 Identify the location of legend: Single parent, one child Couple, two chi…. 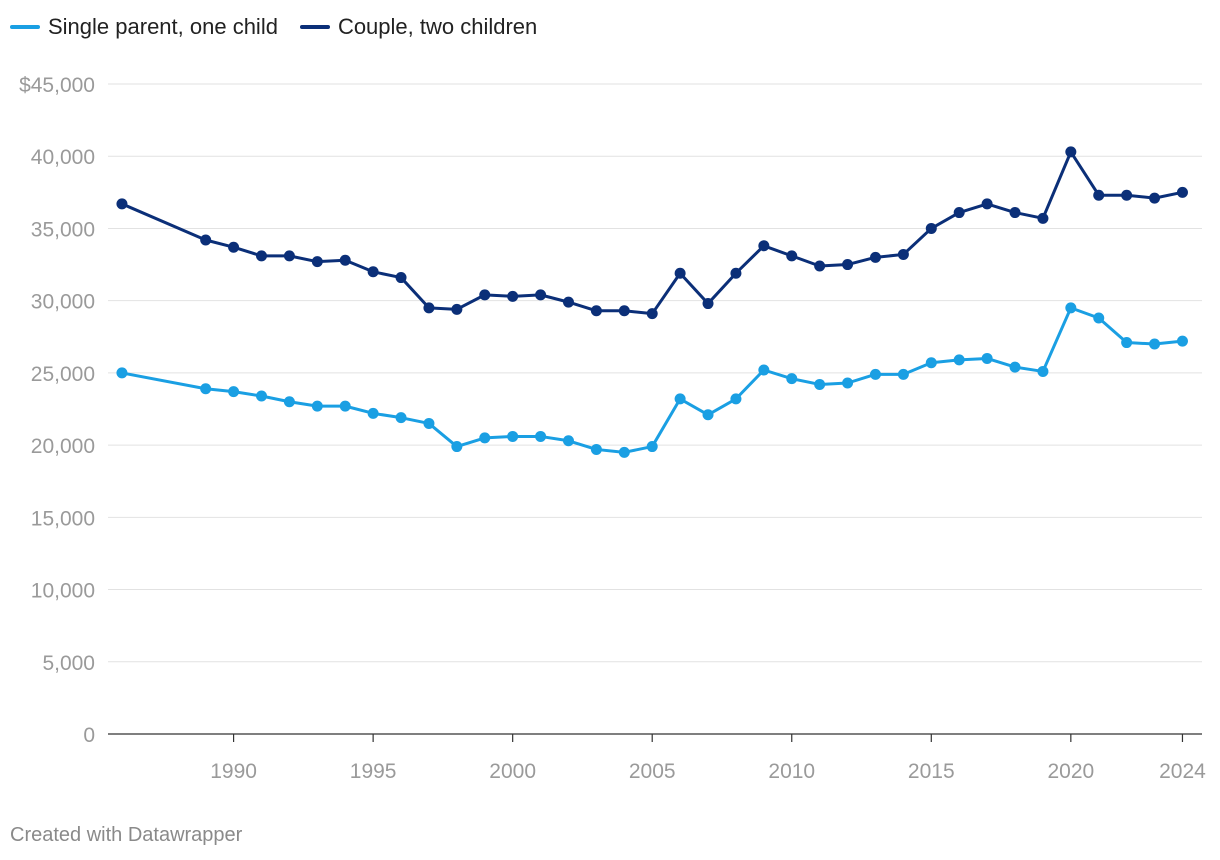
(273, 27).